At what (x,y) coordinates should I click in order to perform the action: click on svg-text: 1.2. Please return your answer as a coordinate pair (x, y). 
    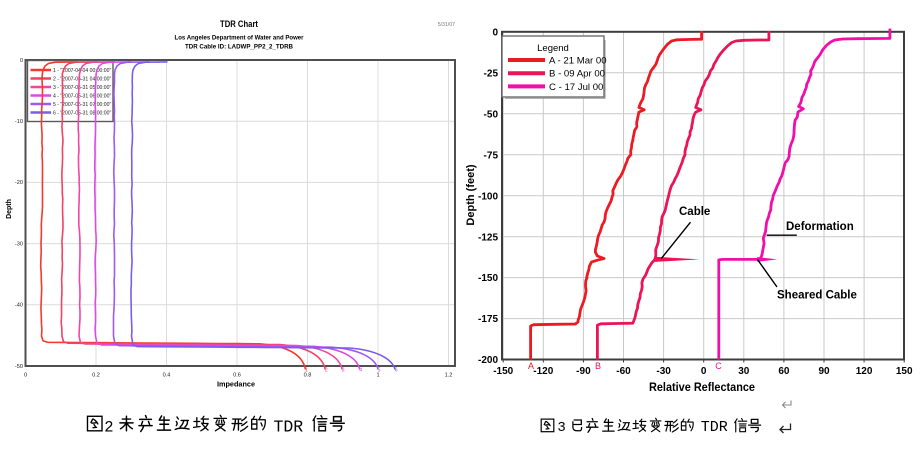
    Looking at the image, I should click on (449, 376).